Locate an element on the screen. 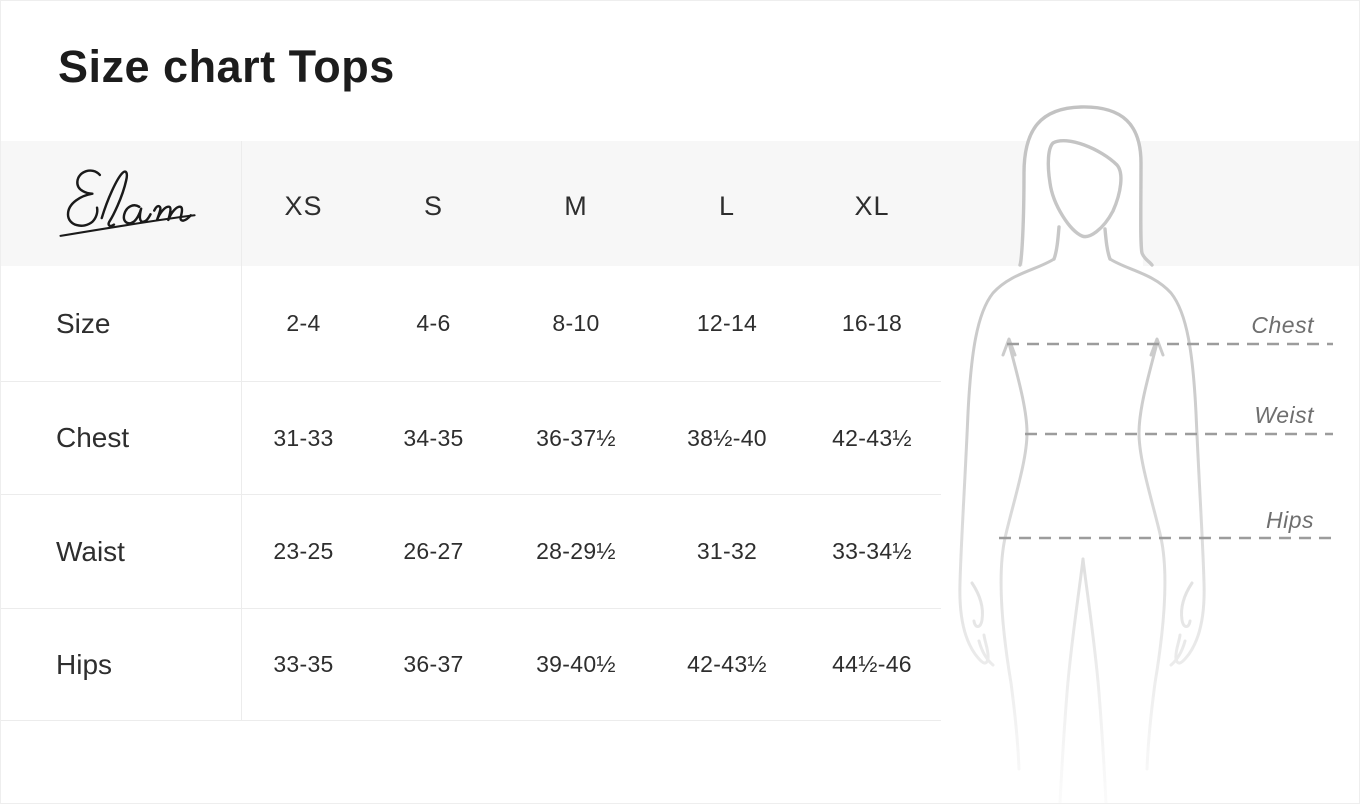 Image resolution: width=1360 pixels, height=804 pixels. hips-l: 42-43½ is located at coordinates (727, 664).